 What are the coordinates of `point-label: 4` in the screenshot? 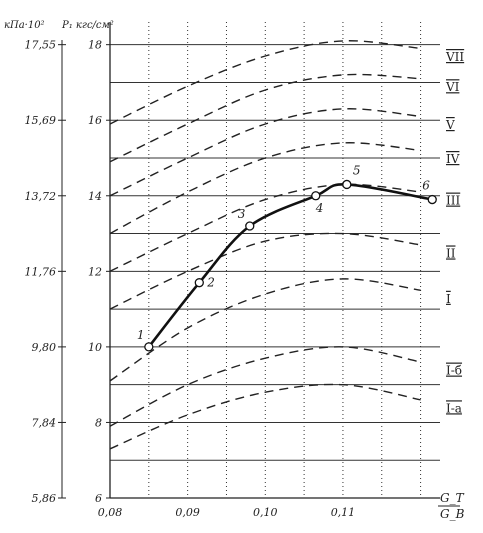 It's located at (319, 208).